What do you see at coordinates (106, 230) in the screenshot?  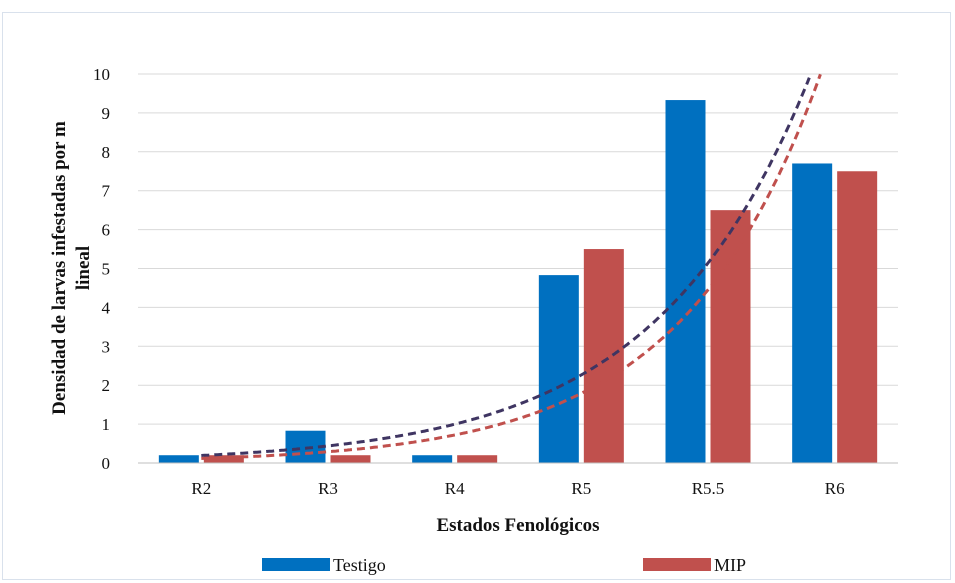 I see `y-tick-label: 6` at bounding box center [106, 230].